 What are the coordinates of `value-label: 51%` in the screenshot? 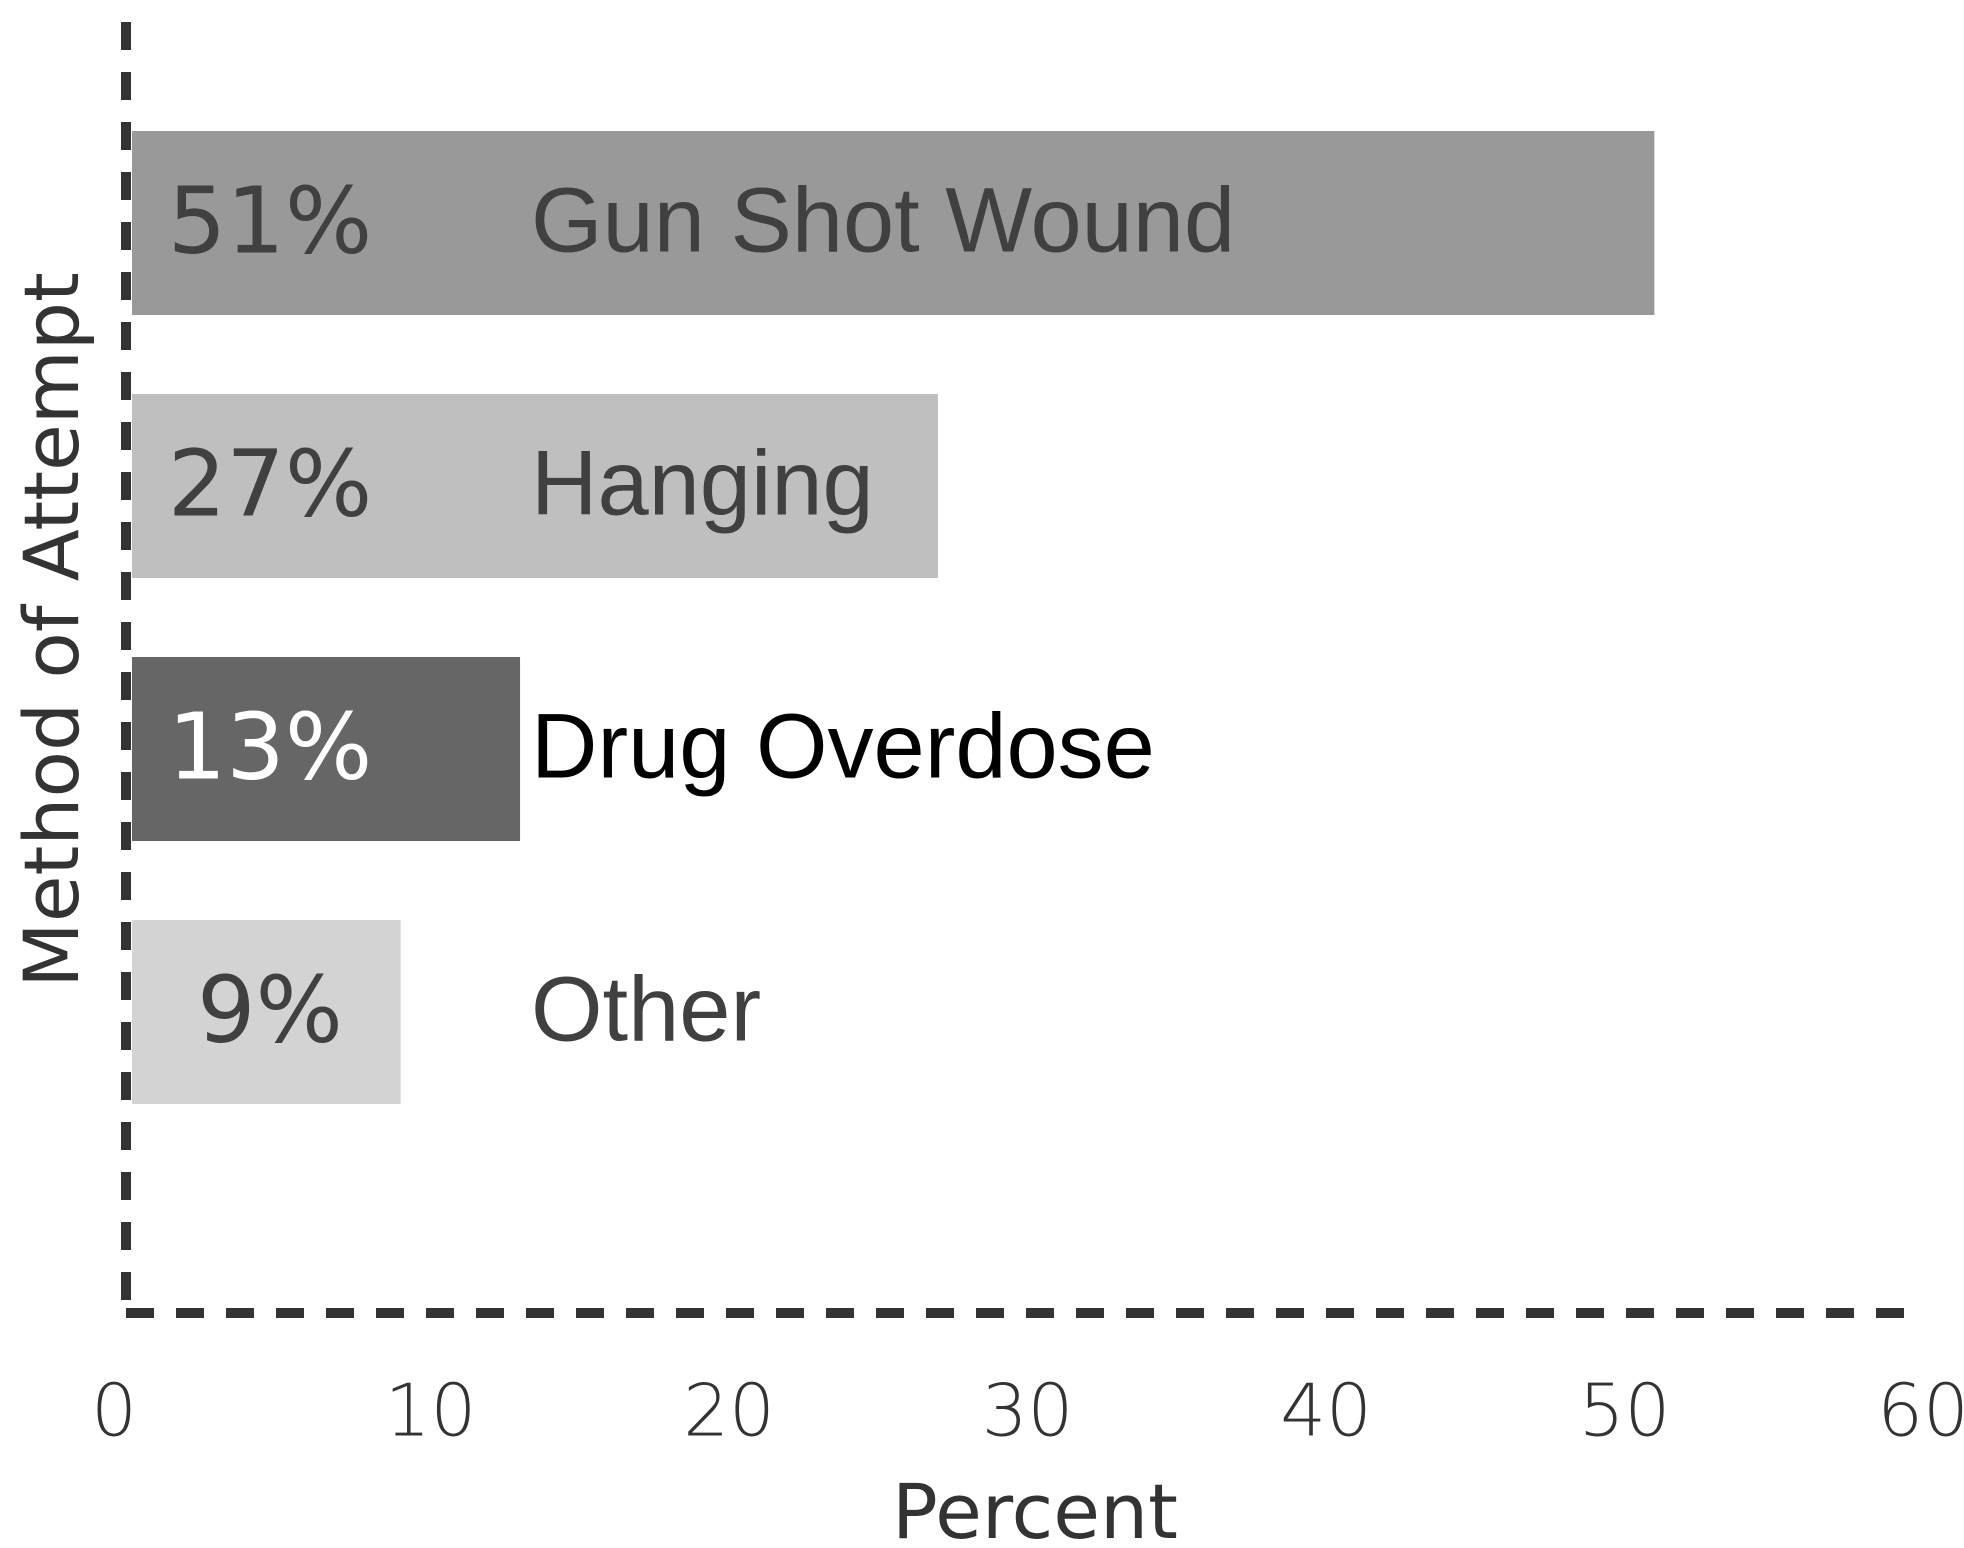 It's located at (270, 220).